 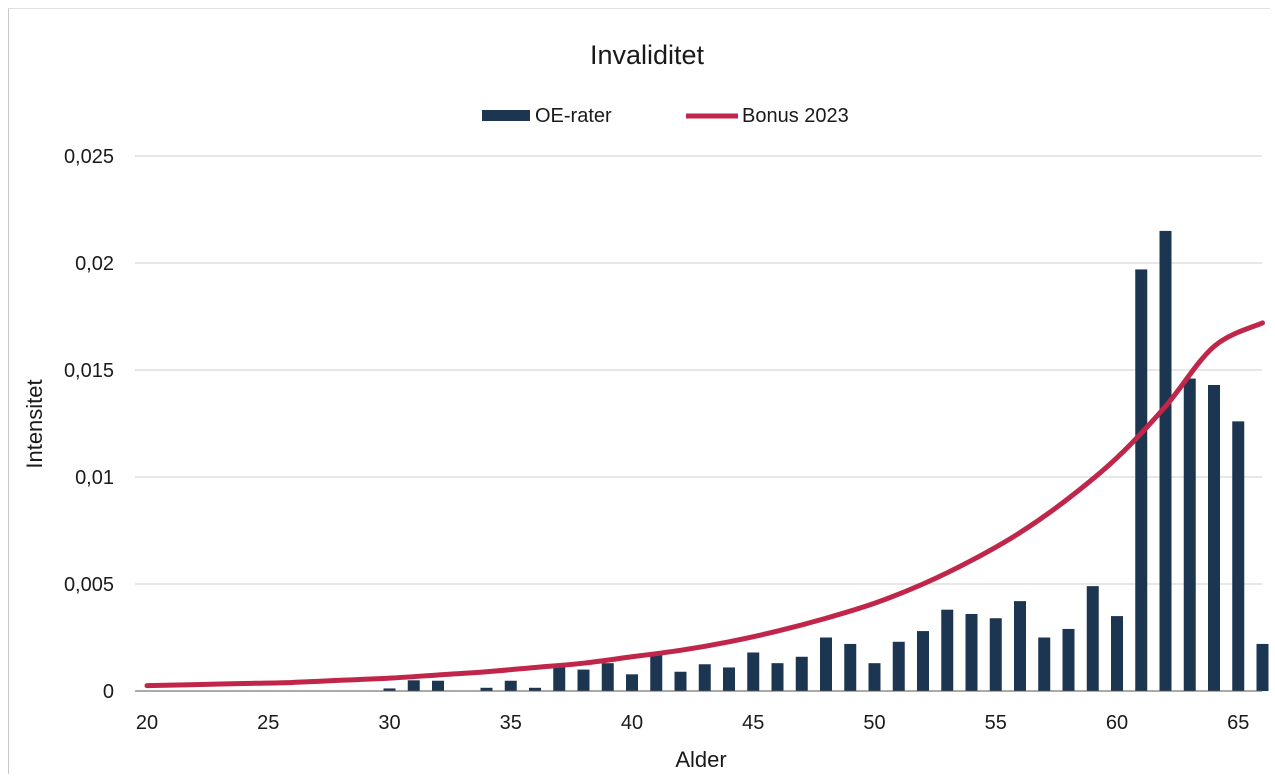 I want to click on x-tick-label: 20, so click(x=147, y=723).